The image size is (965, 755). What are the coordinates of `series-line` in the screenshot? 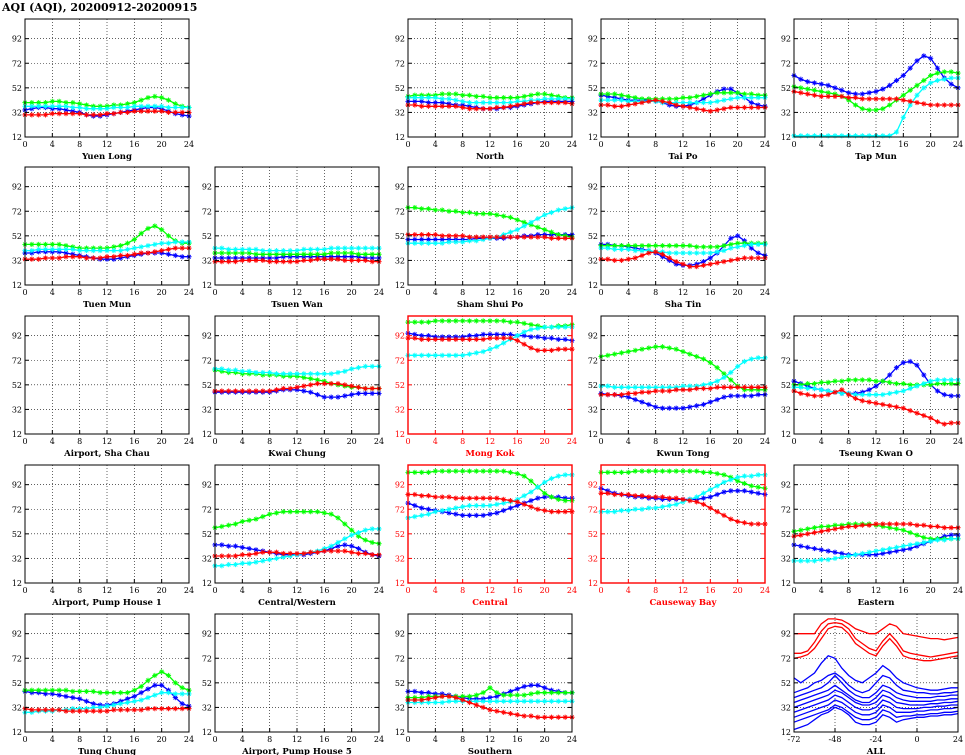 It's located at (876, 708).